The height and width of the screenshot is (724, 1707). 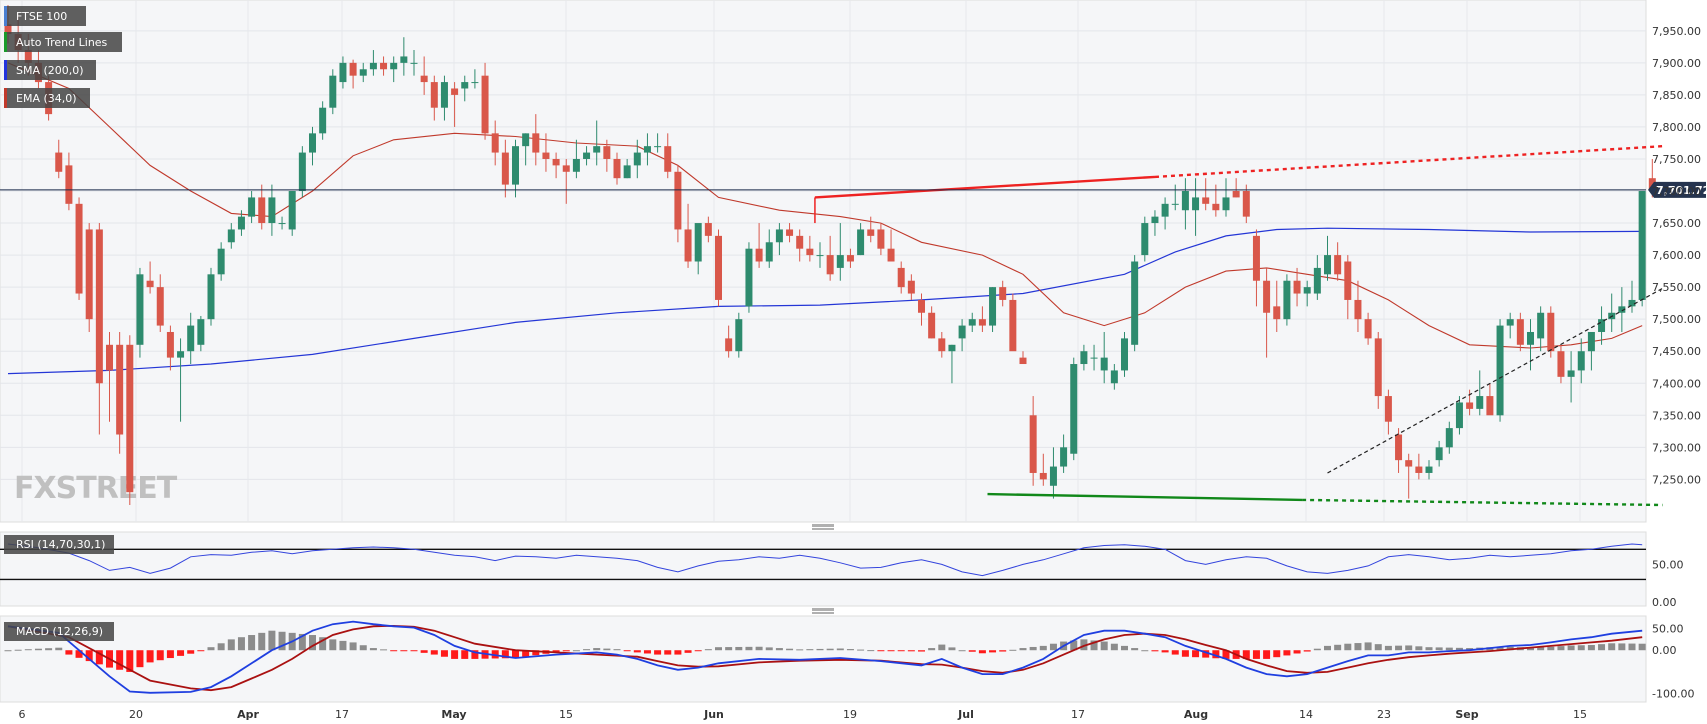 What do you see at coordinates (1196, 714) in the screenshot?
I see `time-tick-label: Aug` at bounding box center [1196, 714].